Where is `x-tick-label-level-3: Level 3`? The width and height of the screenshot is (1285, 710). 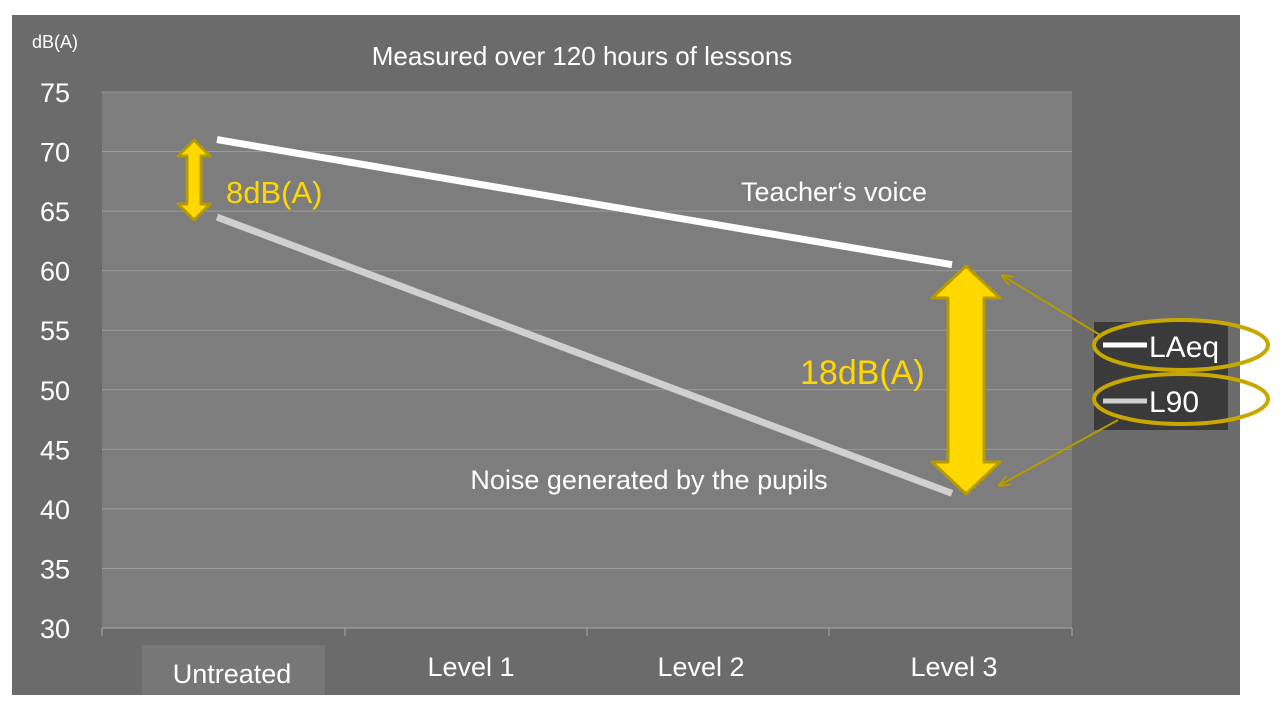 x-tick-label-level-3: Level 3 is located at coordinates (953, 667).